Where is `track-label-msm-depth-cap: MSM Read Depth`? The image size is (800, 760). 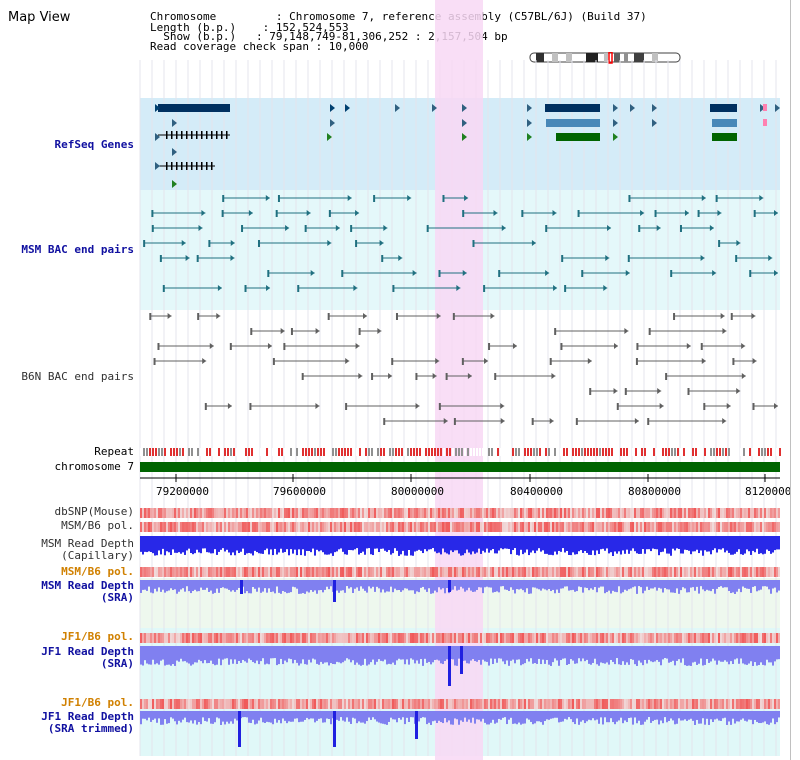
track-label-msm-depth-cap: MSM Read Depth is located at coordinates (87, 543).